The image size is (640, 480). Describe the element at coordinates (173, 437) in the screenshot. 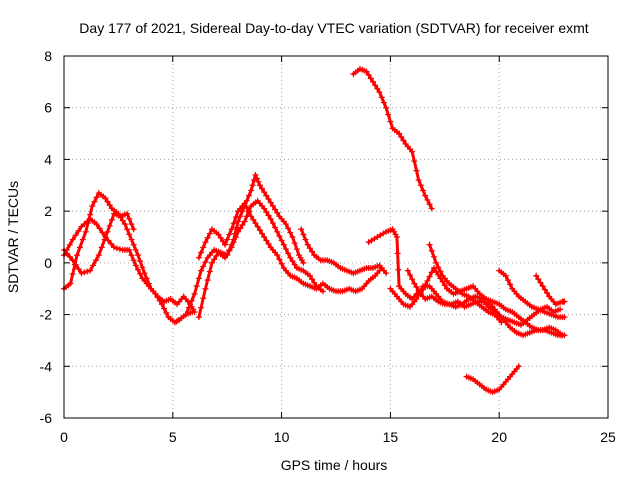

I see `x-tick-label: 5` at that location.